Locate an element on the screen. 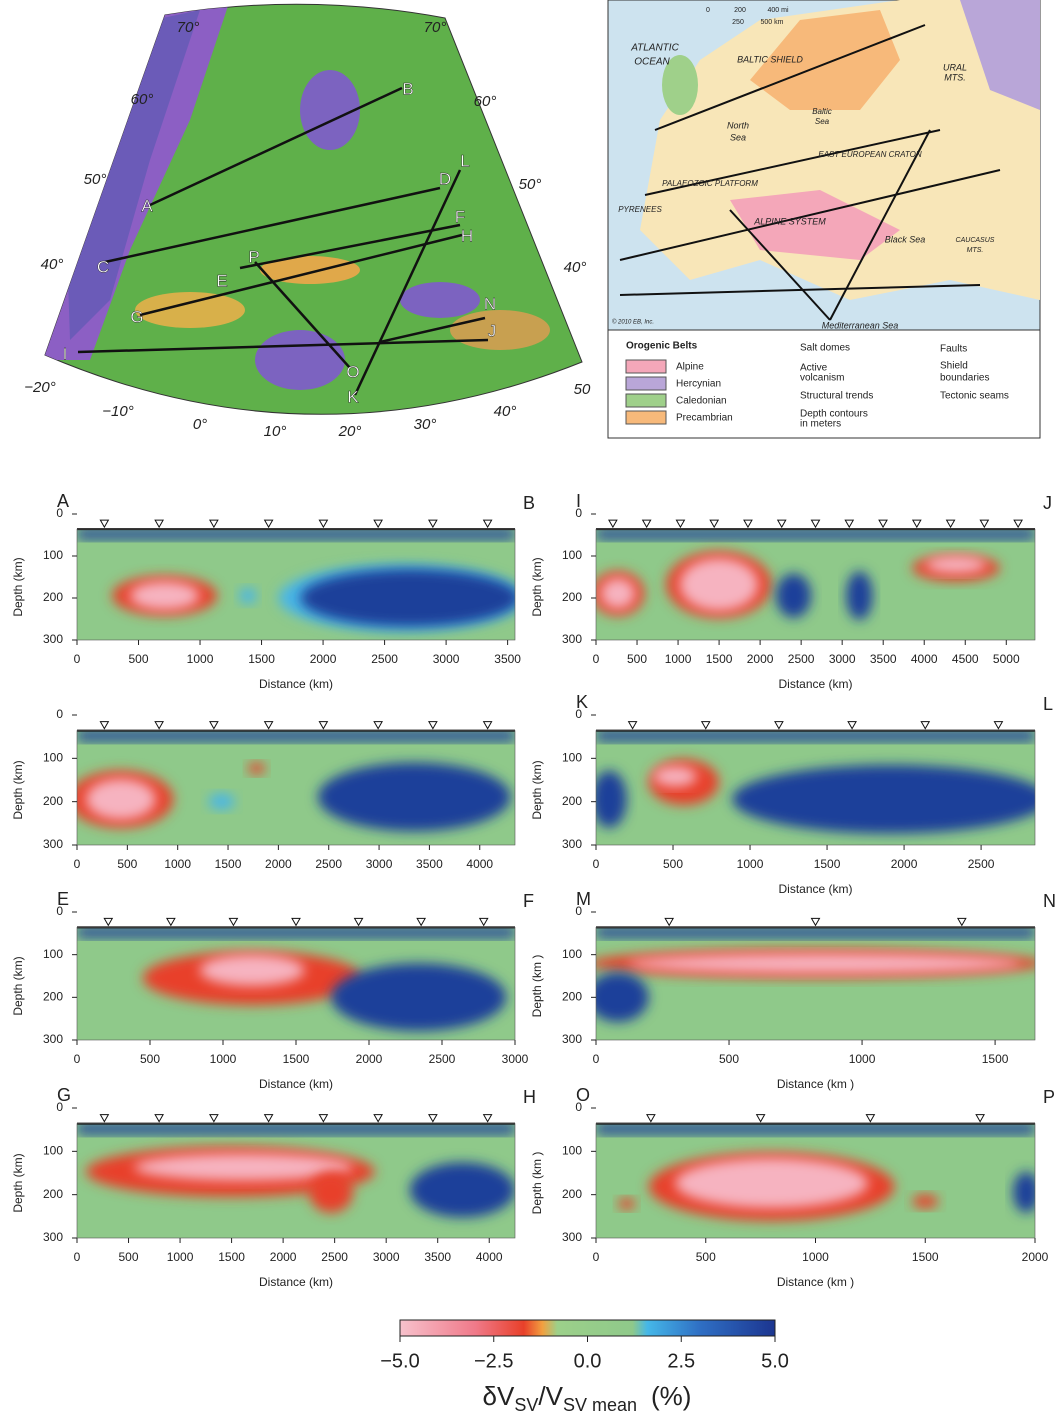 The image size is (1062, 1418). map-label: North is located at coordinates (738, 125).